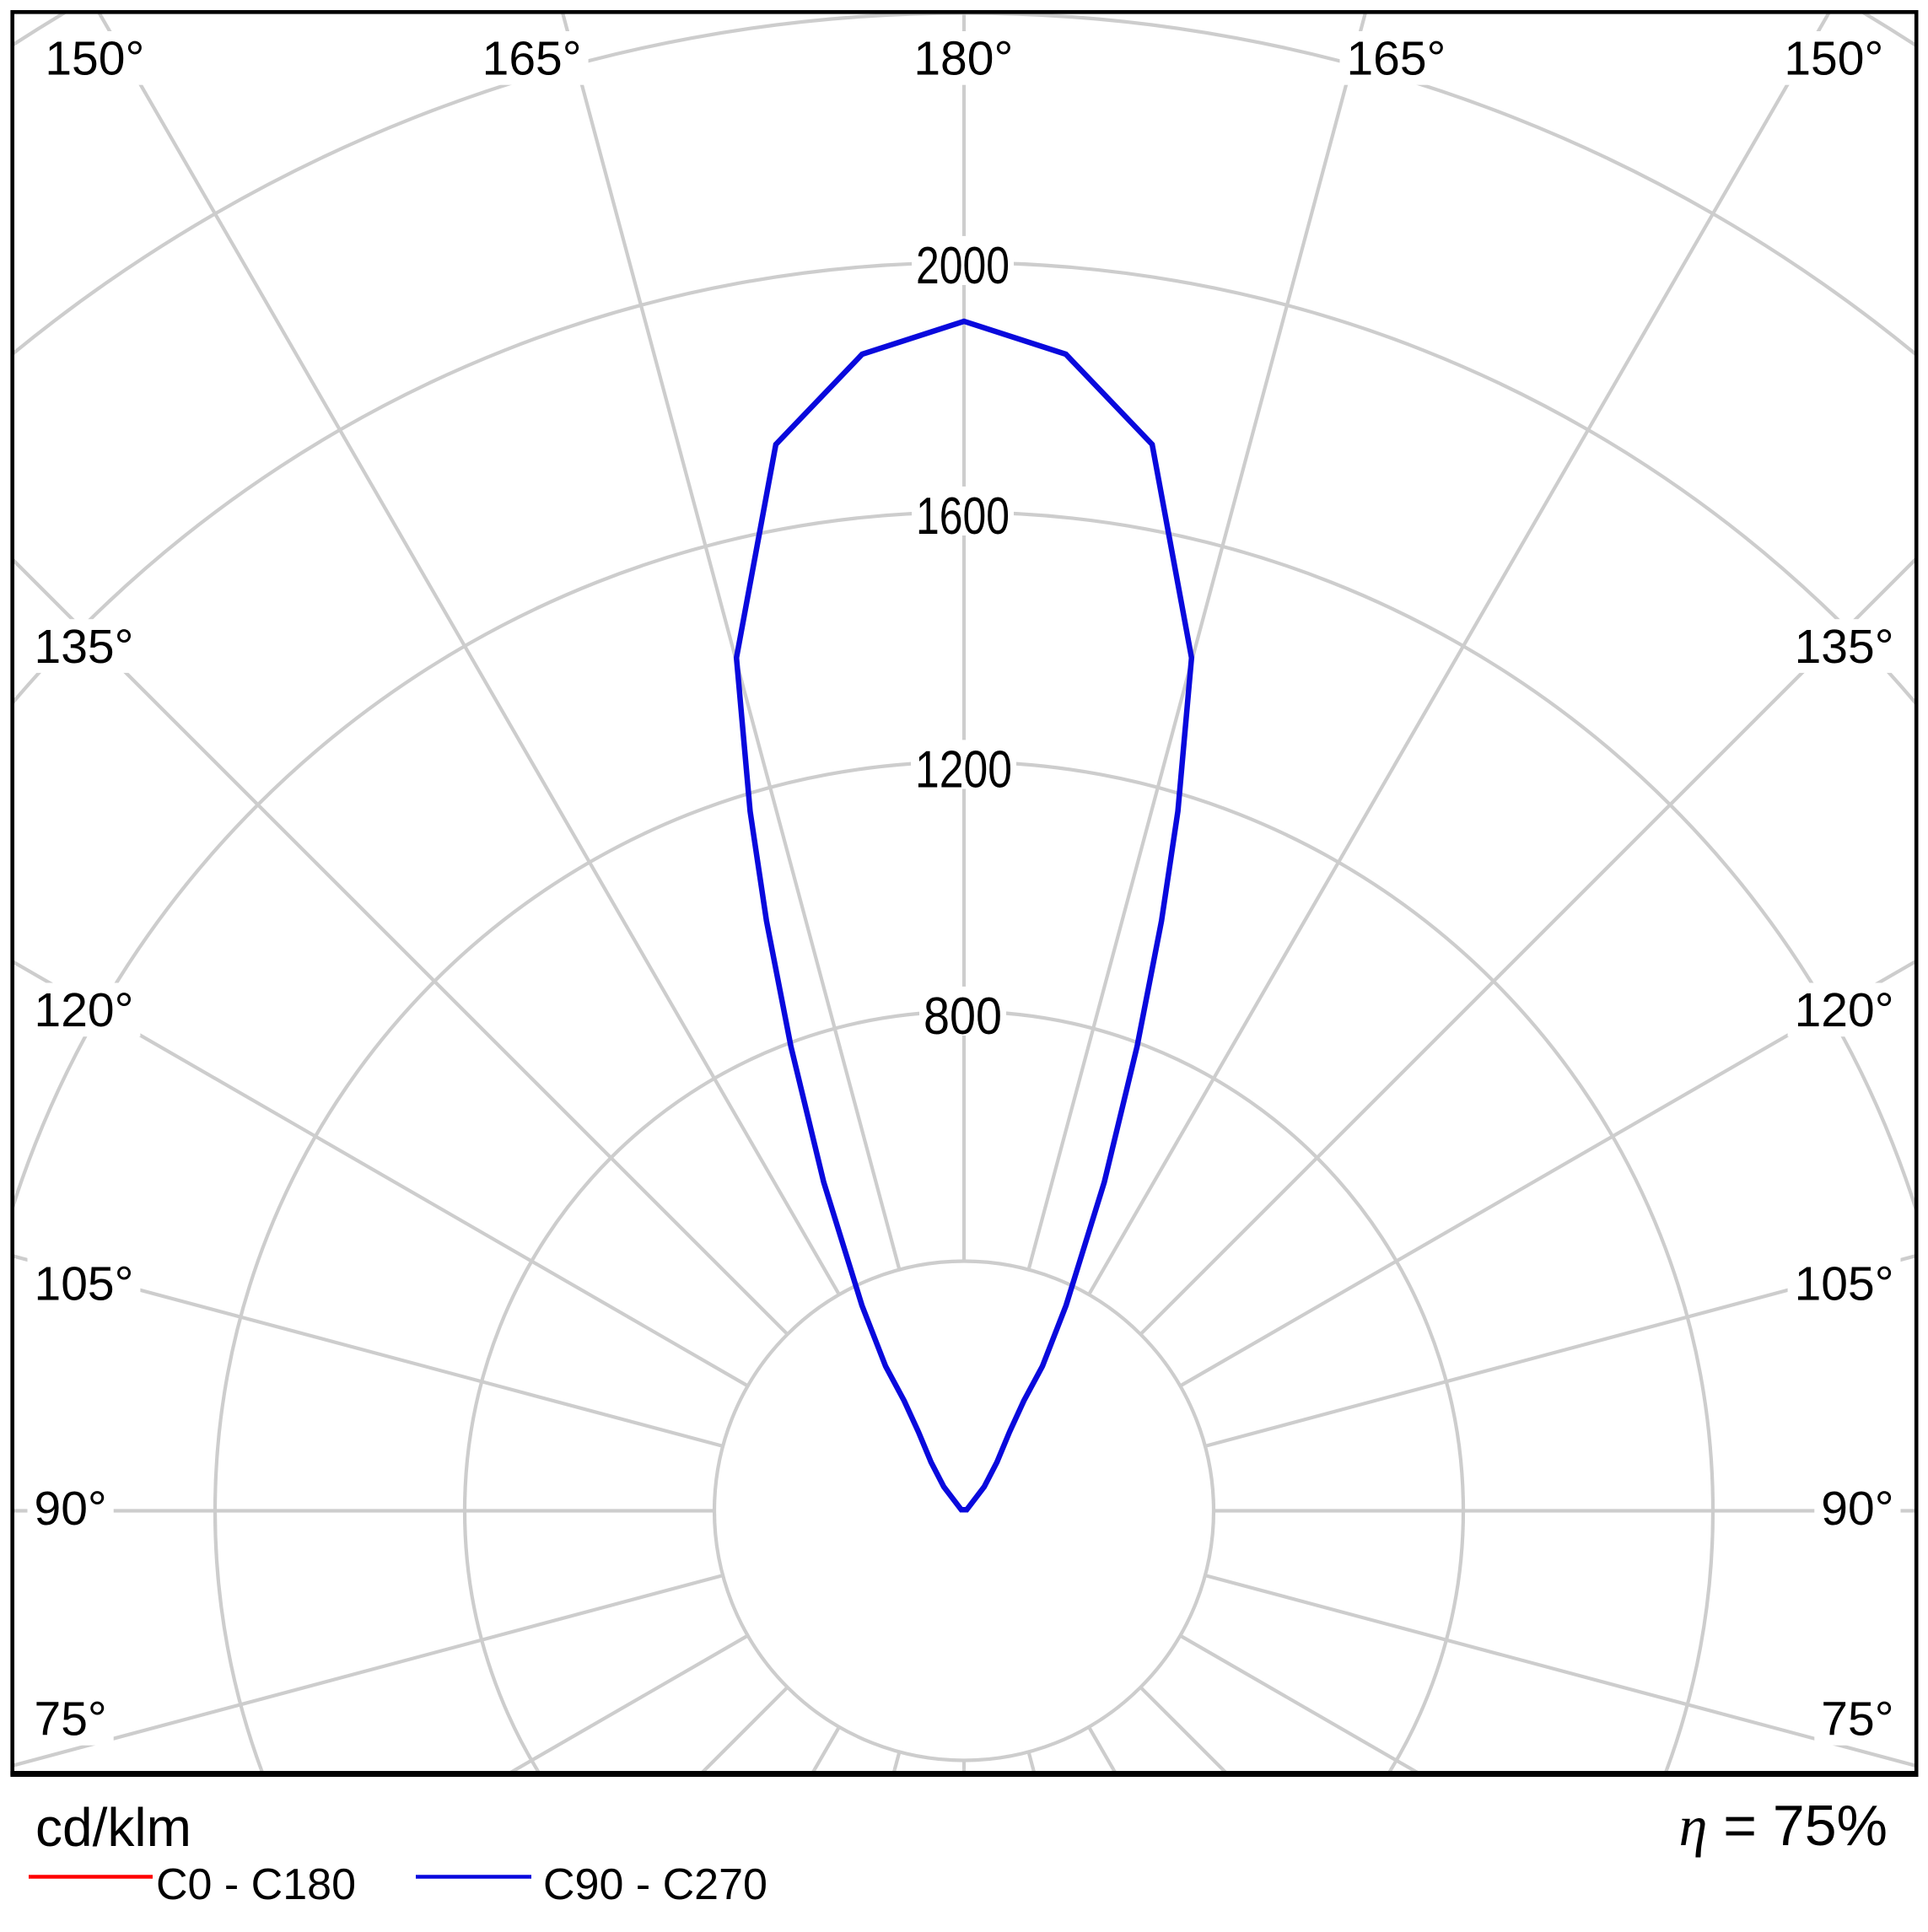  Describe the element at coordinates (1783, 1826) in the screenshot. I see `svg-text: η = 75%` at that location.